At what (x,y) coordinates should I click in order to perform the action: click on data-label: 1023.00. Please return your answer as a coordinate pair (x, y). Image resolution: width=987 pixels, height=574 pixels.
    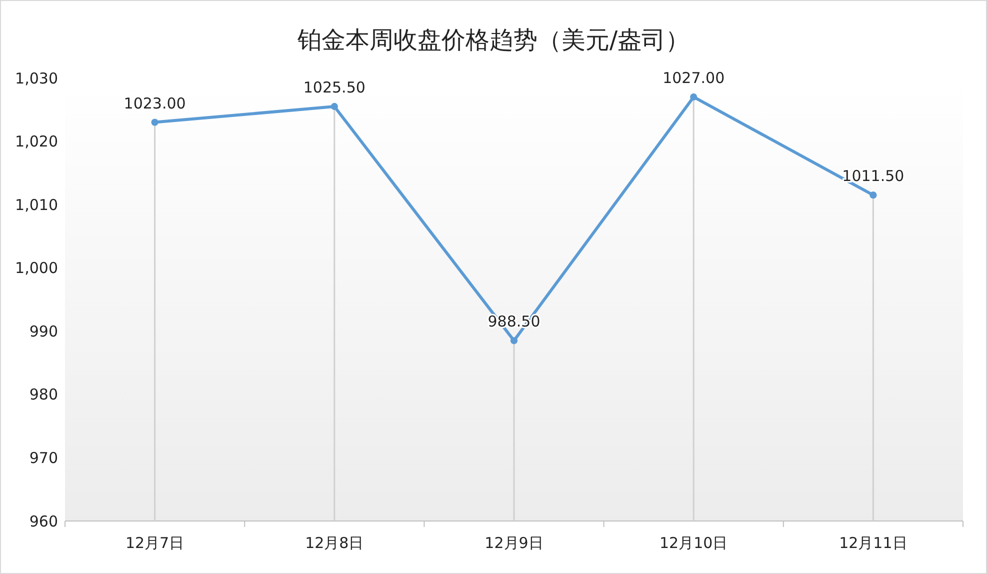
    Looking at the image, I should click on (155, 103).